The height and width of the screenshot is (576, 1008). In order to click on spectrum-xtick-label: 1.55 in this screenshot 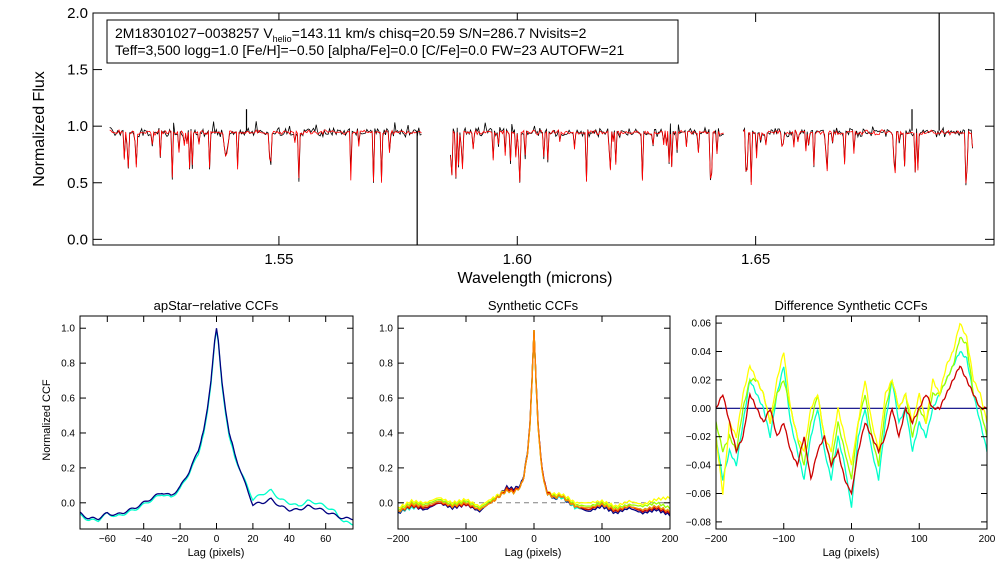, I will do `click(278, 259)`.